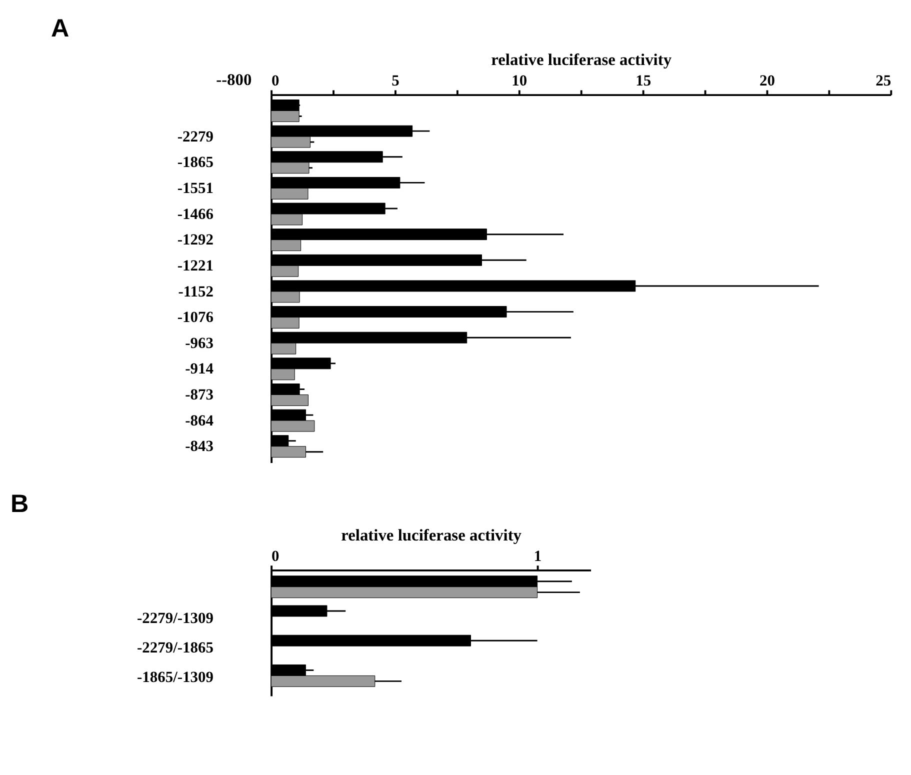  What do you see at coordinates (195, 265) in the screenshot?
I see `y-tick-label: -1221` at bounding box center [195, 265].